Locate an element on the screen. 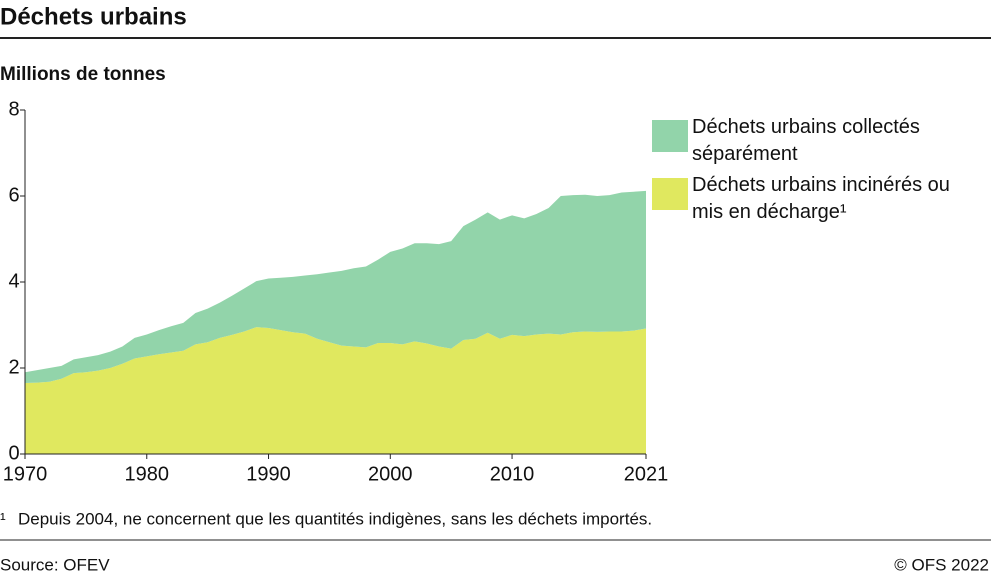 The image size is (991, 580). y-tick-label: 0 is located at coordinates (13, 453).